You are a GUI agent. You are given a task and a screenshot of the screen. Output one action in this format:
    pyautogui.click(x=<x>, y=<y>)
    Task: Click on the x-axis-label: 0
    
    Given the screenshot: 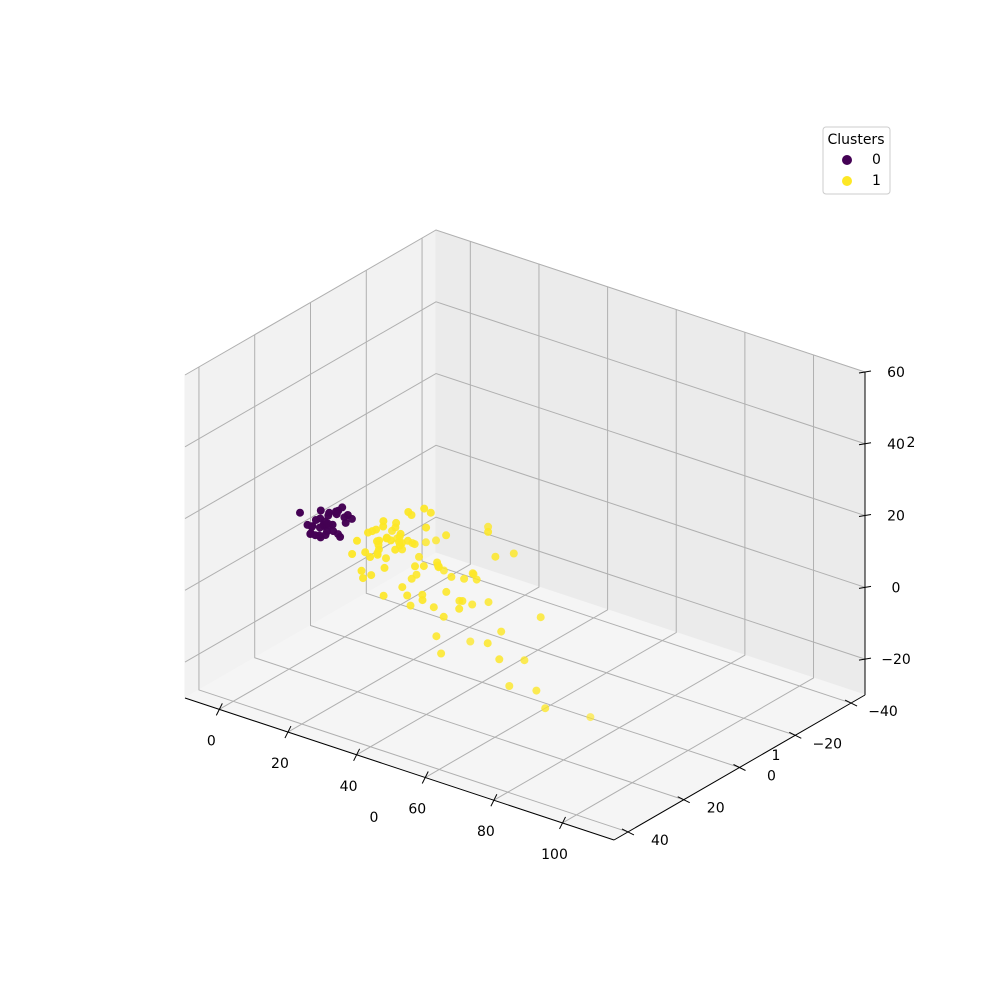 What is the action you would take?
    pyautogui.click(x=374, y=818)
    